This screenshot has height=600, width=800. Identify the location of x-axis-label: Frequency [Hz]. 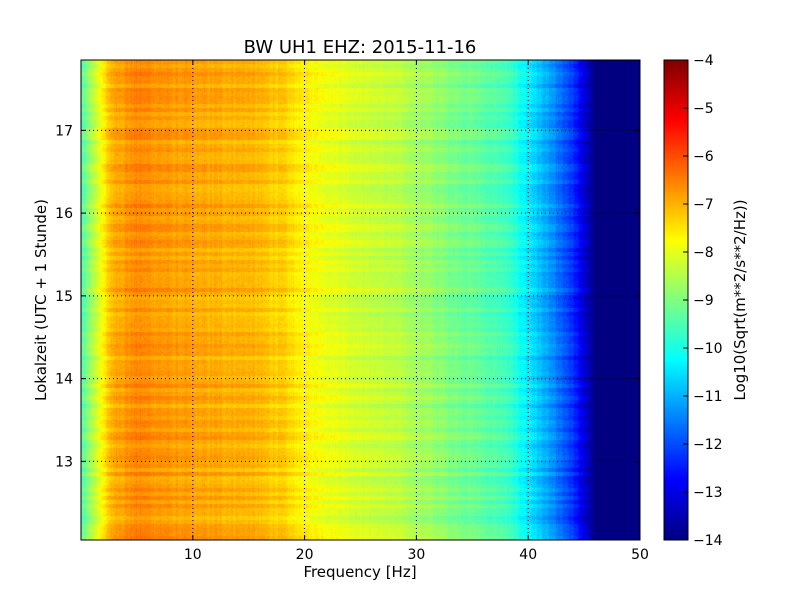
(359, 572).